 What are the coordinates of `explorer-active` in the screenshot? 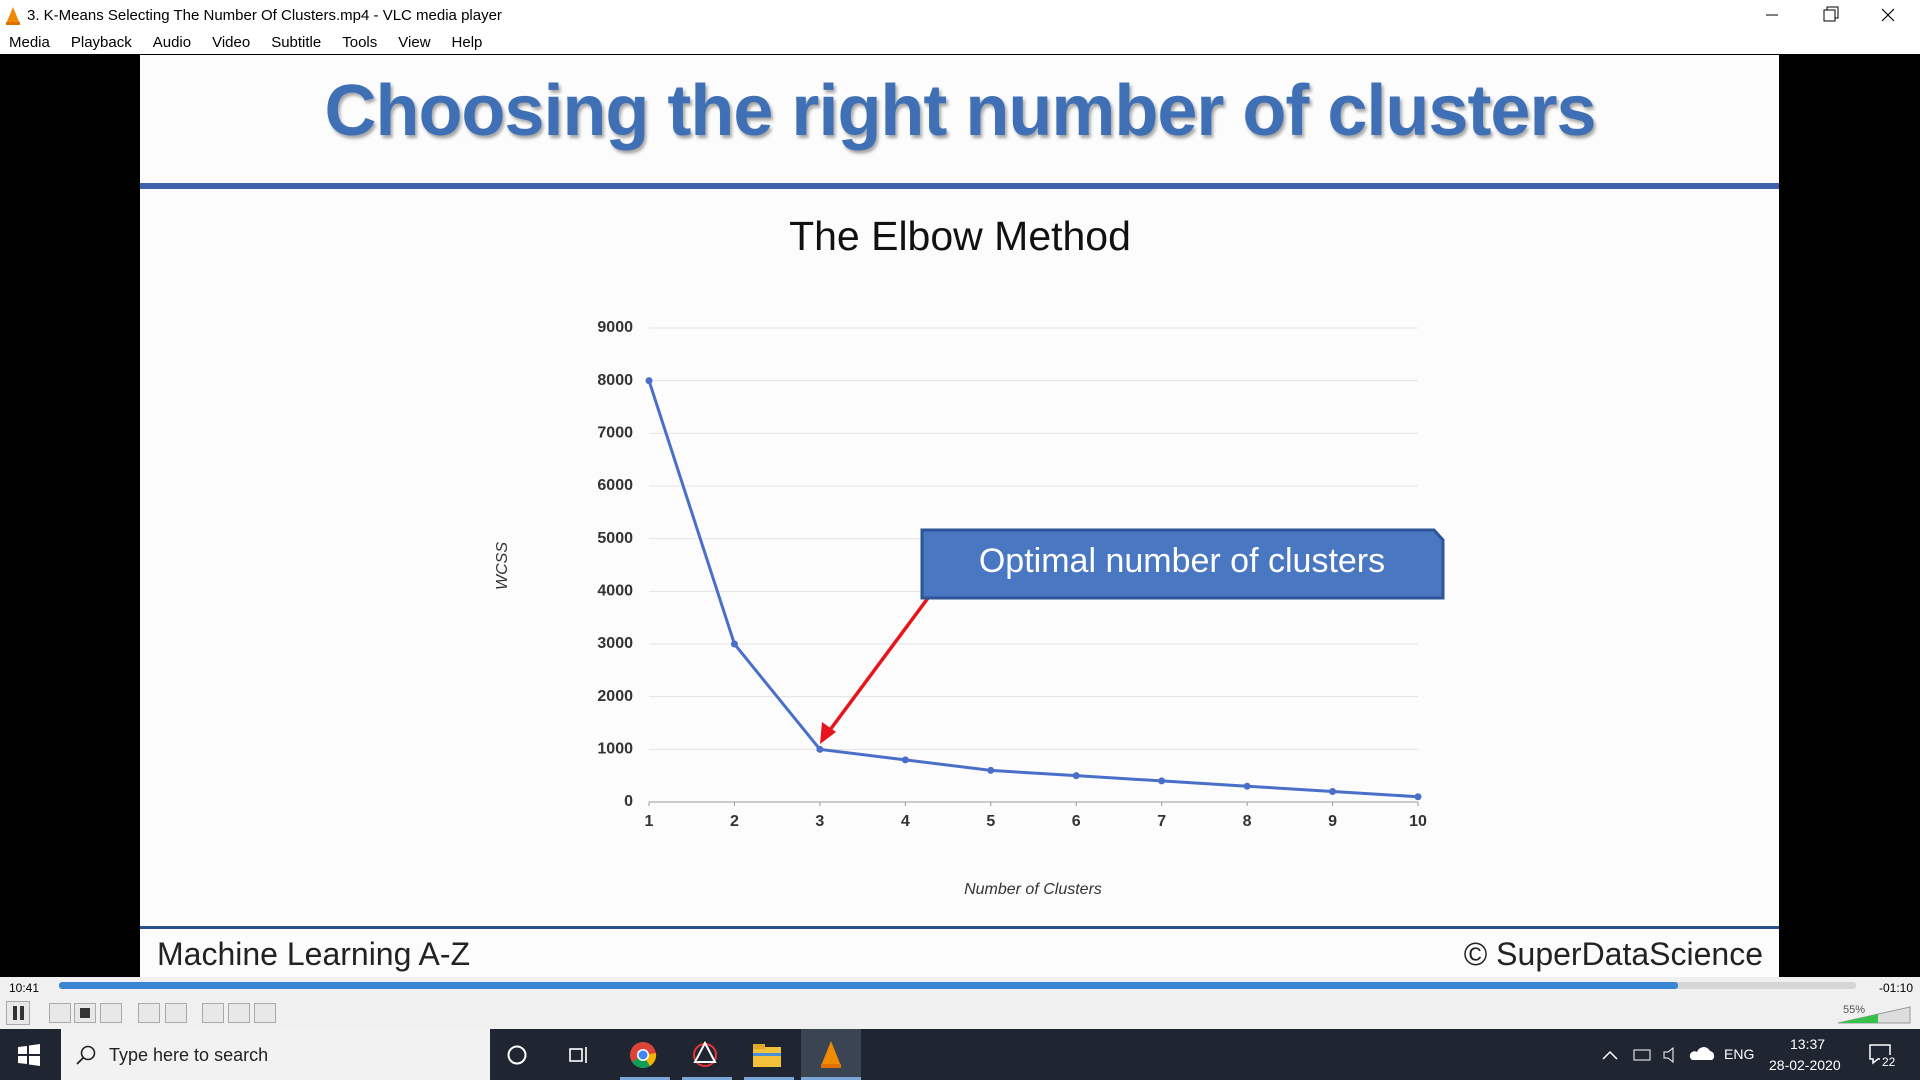 It's located at (769, 1078).